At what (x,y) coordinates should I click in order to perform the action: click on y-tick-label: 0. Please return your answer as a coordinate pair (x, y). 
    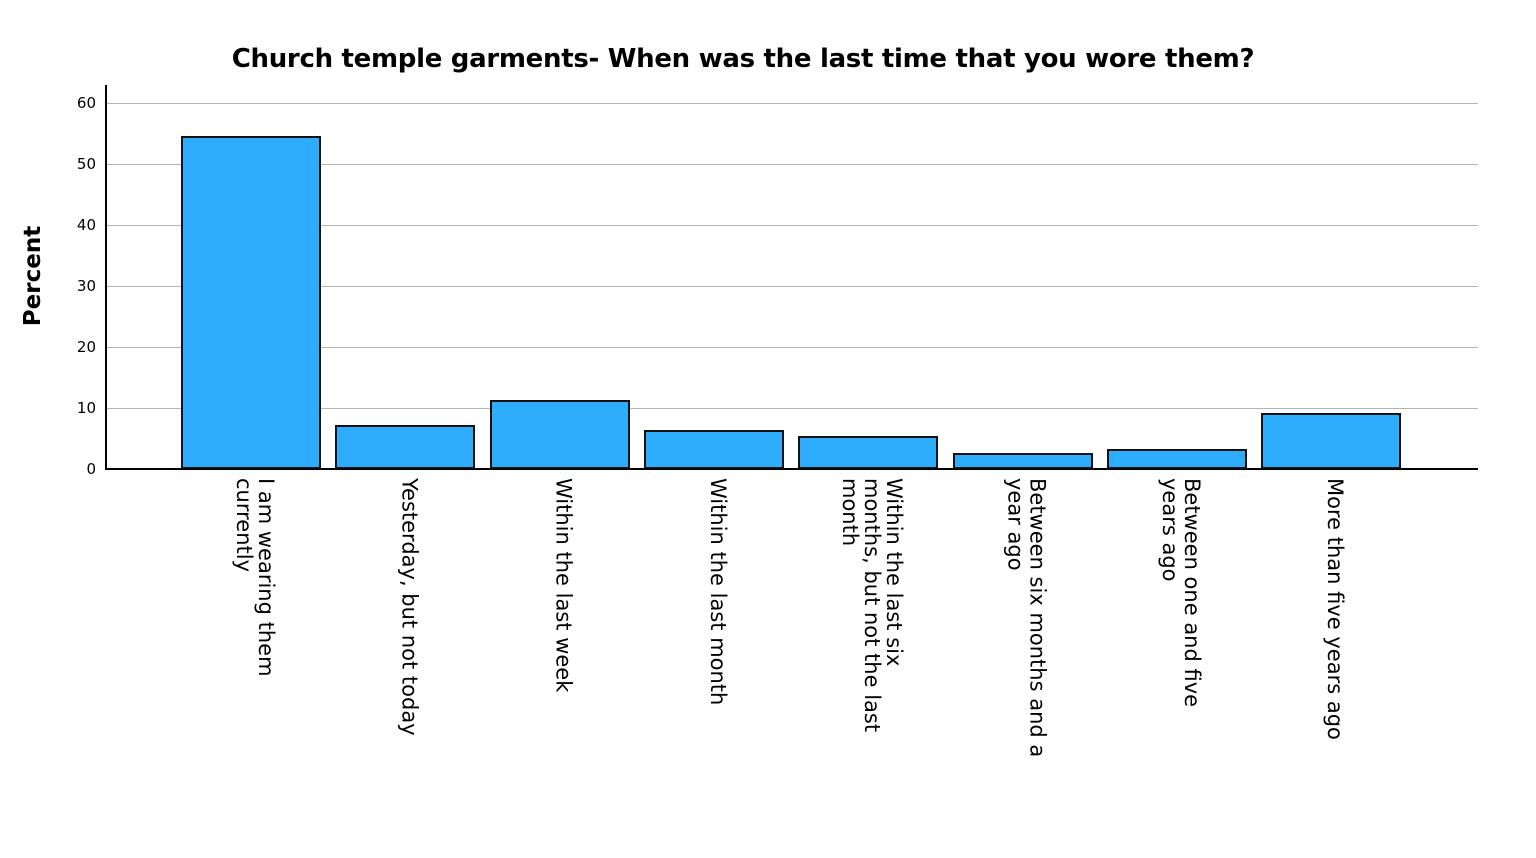
    Looking at the image, I should click on (91, 469).